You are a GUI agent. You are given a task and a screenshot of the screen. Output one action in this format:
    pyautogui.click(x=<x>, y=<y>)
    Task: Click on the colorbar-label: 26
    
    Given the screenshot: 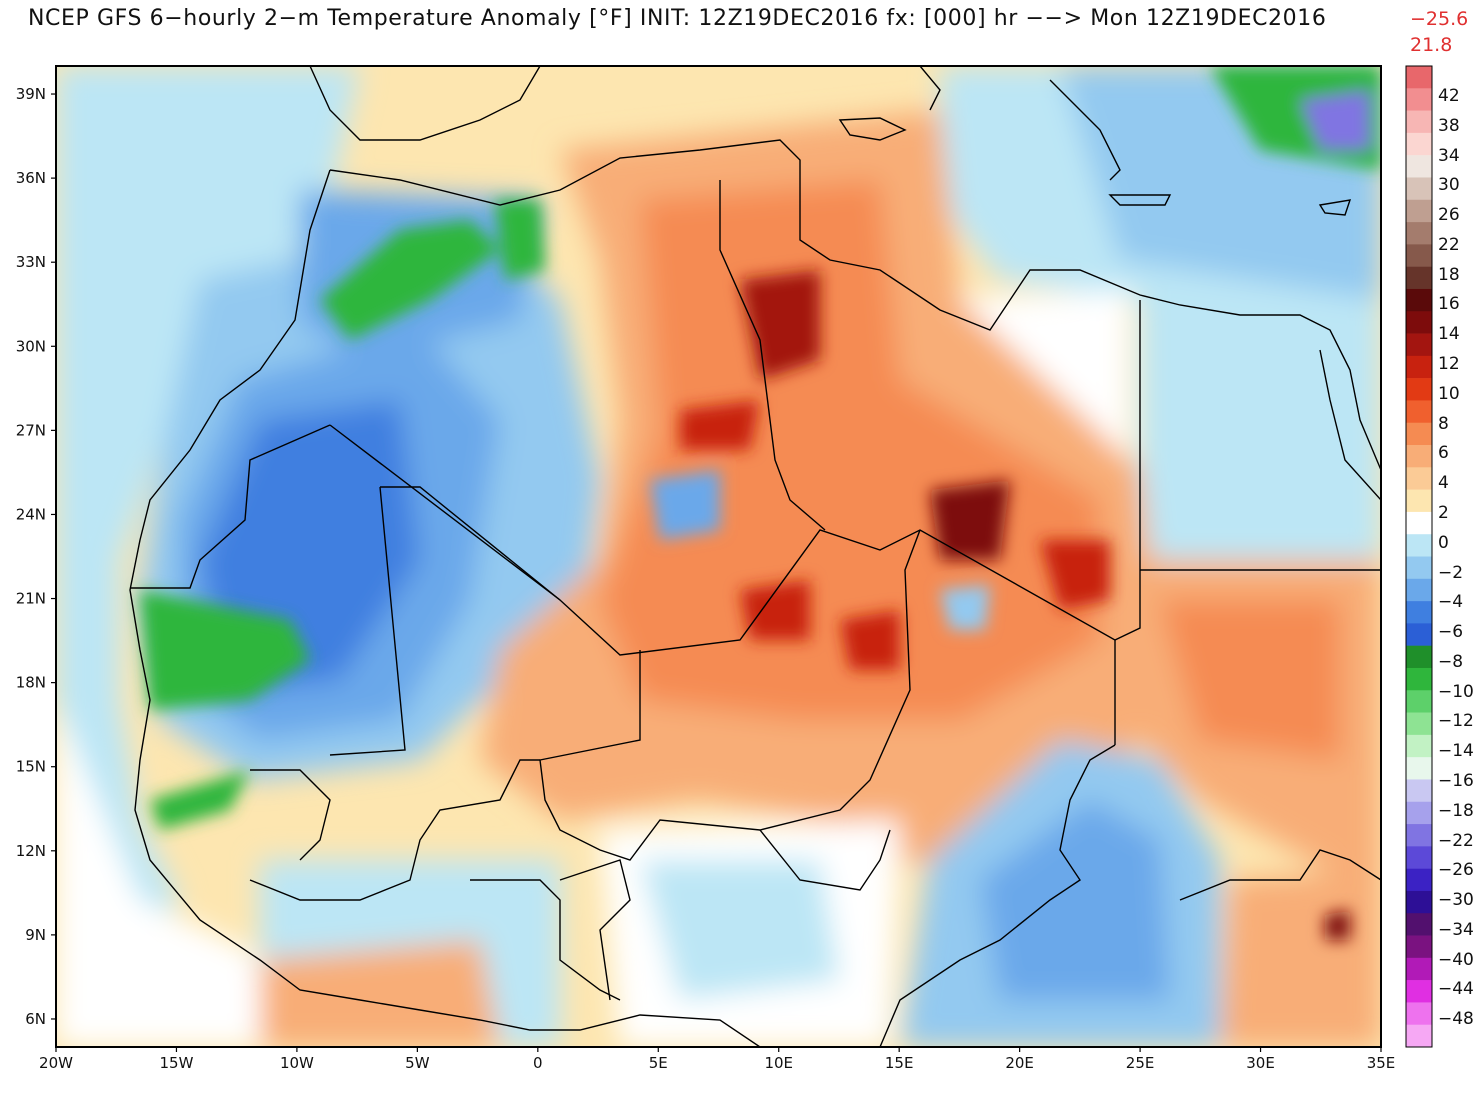 What is the action you would take?
    pyautogui.click(x=1449, y=215)
    